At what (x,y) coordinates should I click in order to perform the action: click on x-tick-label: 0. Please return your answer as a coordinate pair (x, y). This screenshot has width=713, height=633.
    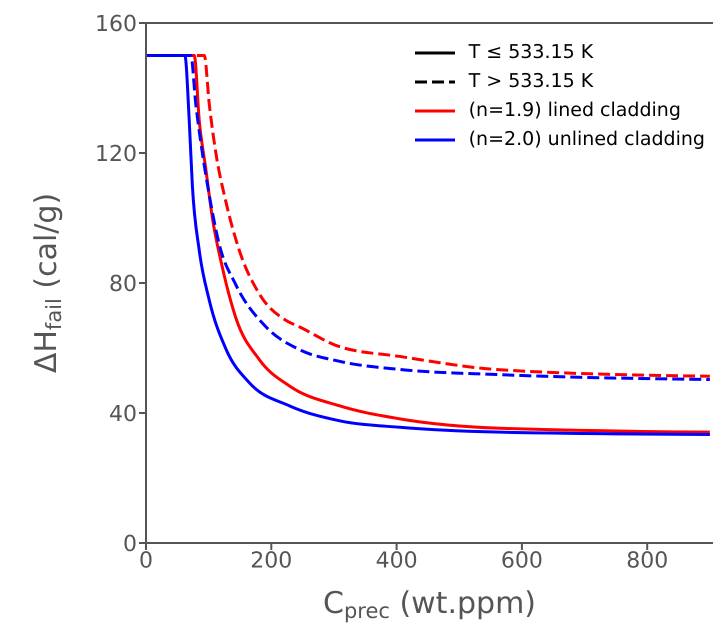
    Looking at the image, I should click on (146, 561).